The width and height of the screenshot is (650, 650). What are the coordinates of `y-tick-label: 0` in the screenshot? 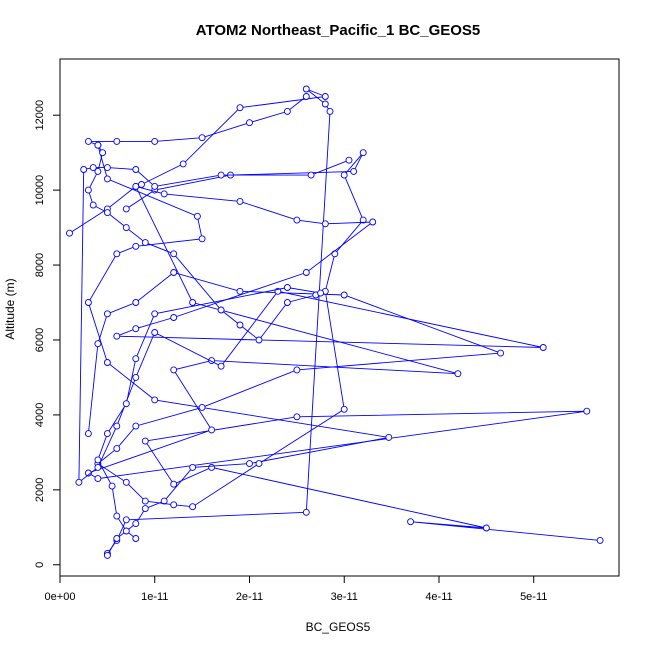 It's located at (40, 565).